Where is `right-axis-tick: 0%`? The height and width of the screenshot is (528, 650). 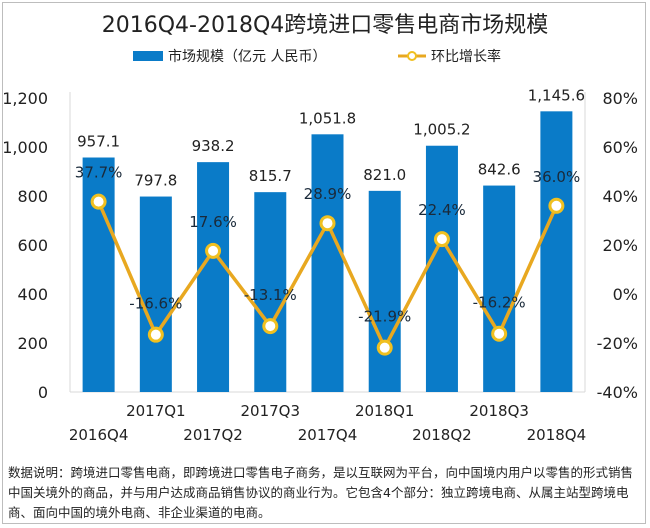 right-axis-tick: 0% is located at coordinates (625, 294).